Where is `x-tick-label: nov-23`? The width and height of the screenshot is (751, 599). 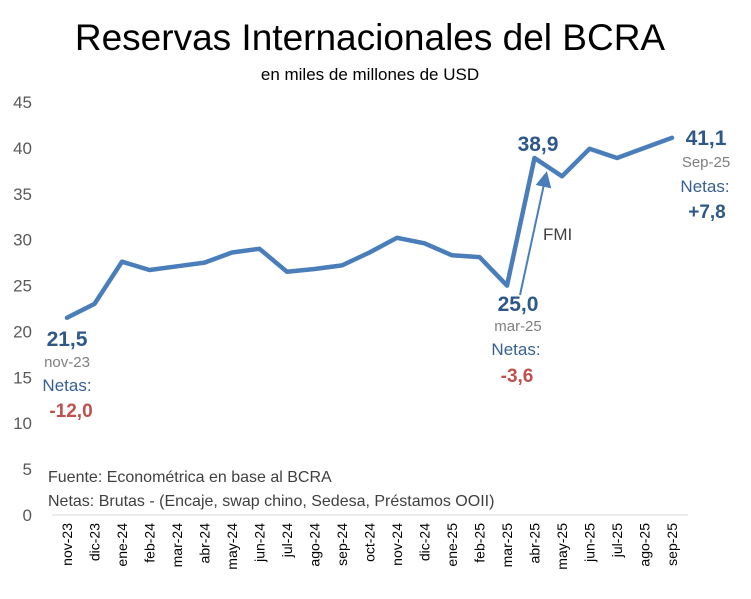
x-tick-label: nov-23 is located at coordinates (67, 544).